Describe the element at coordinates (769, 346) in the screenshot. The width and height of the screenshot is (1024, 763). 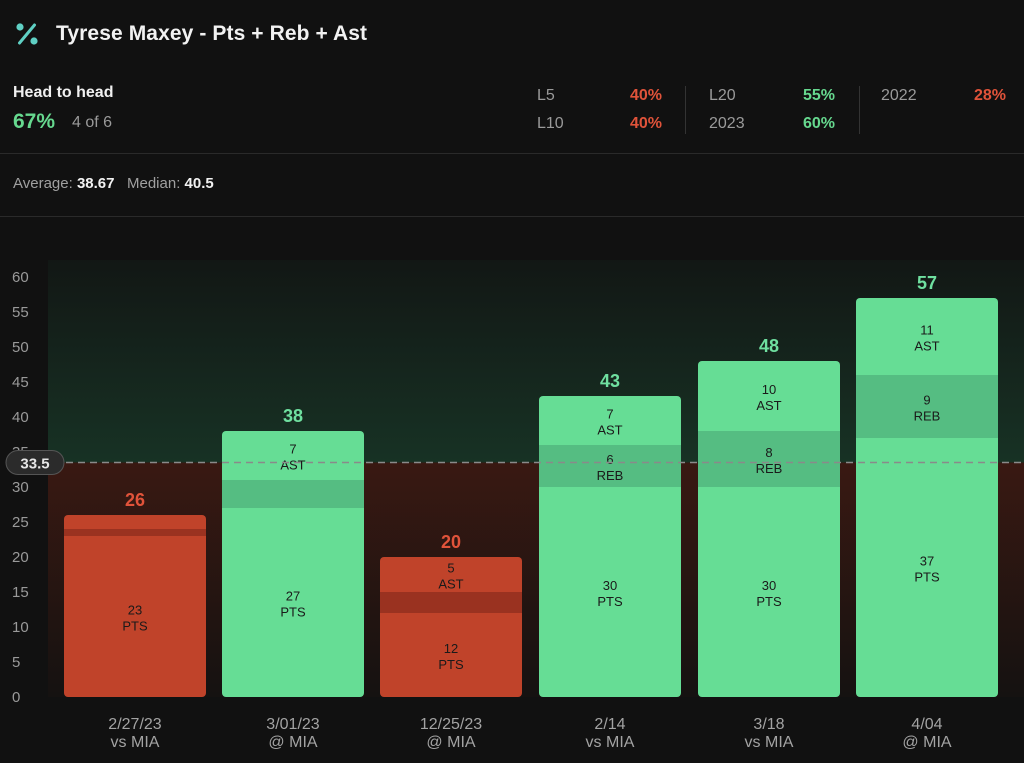
I see `bar-total-label: 48` at that location.